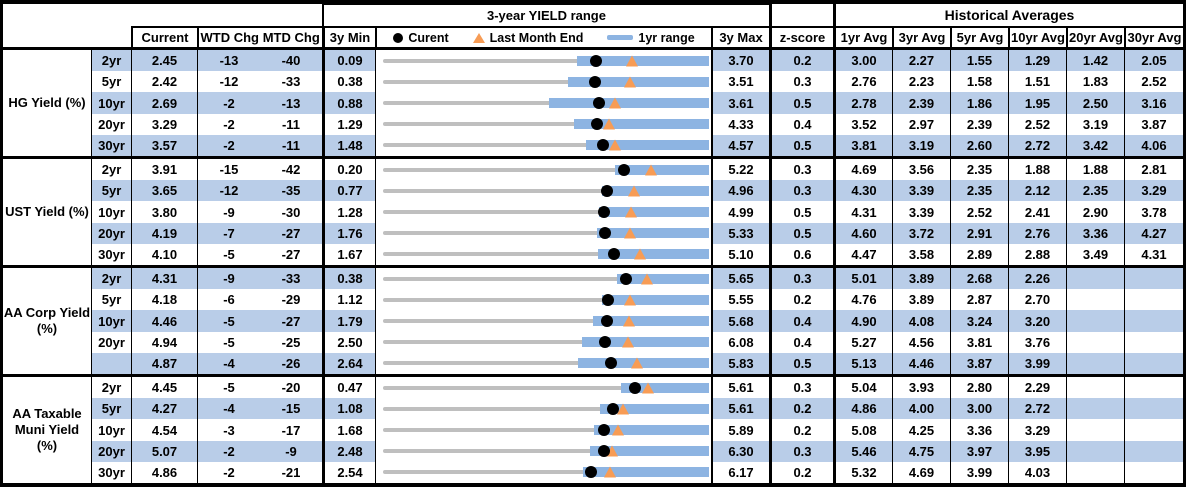  I want to click on 3y-min-cell: 2.64, so click(348, 363).